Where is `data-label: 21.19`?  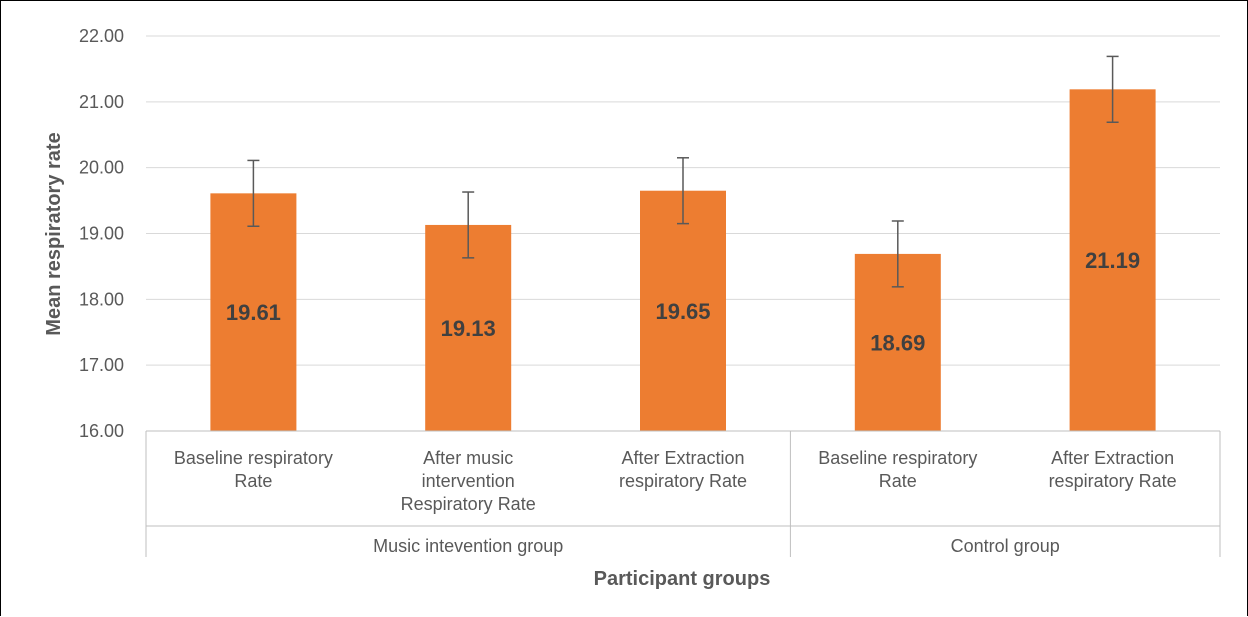
data-label: 21.19 is located at coordinates (1112, 260).